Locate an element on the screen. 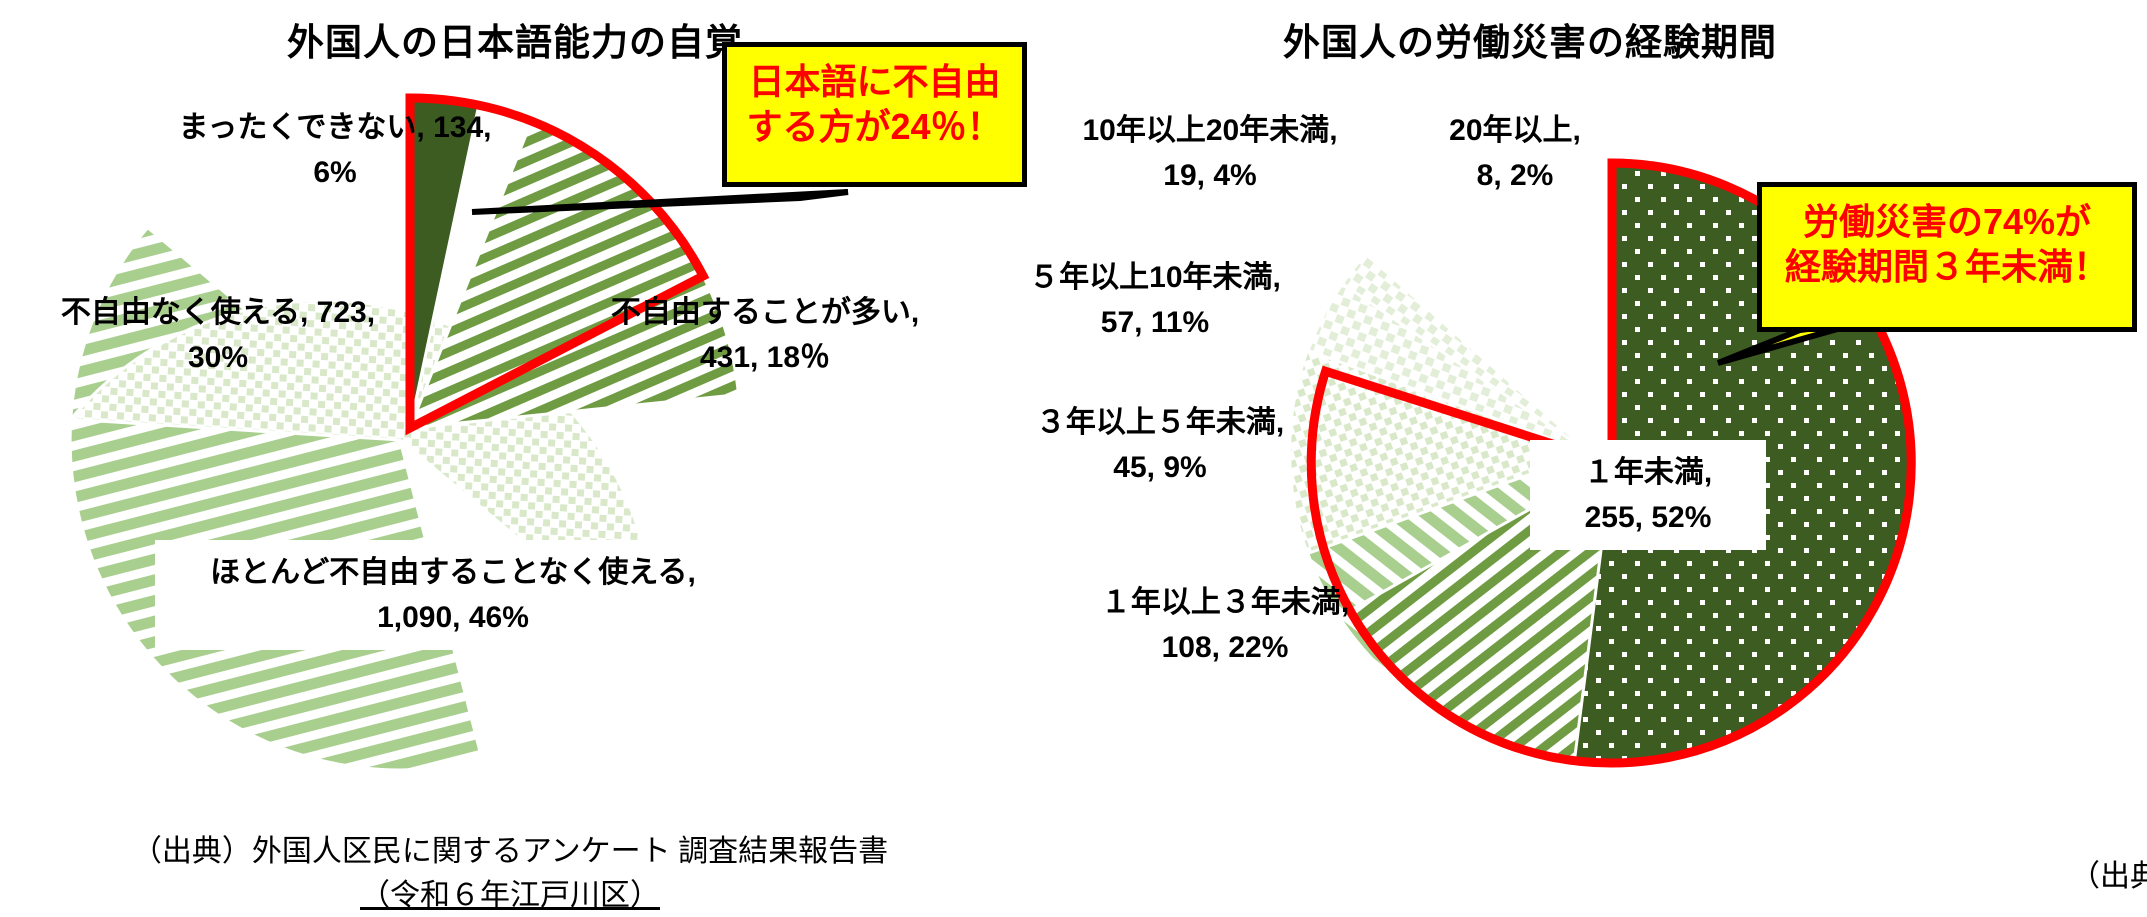  left-callout-line1: 日本語に不自由 is located at coordinates (874, 81).